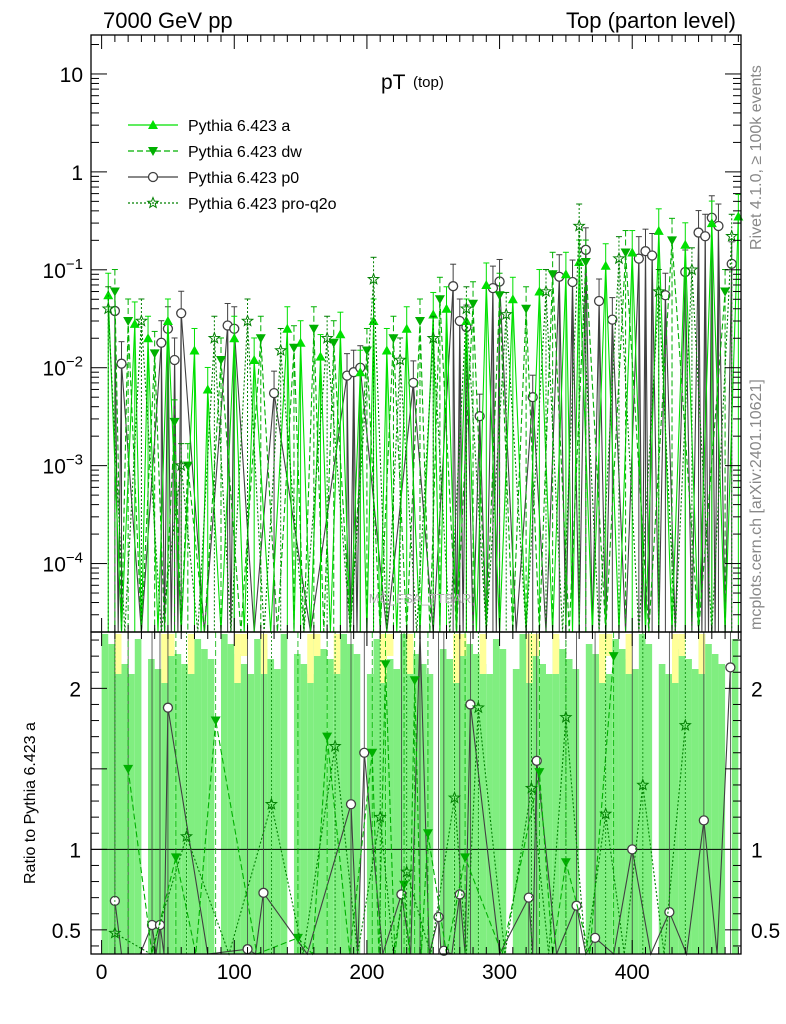 The height and width of the screenshot is (1024, 786). Describe the element at coordinates (765, 931) in the screenshot. I see `ratio-y-tick-label-right: 0.5` at that location.